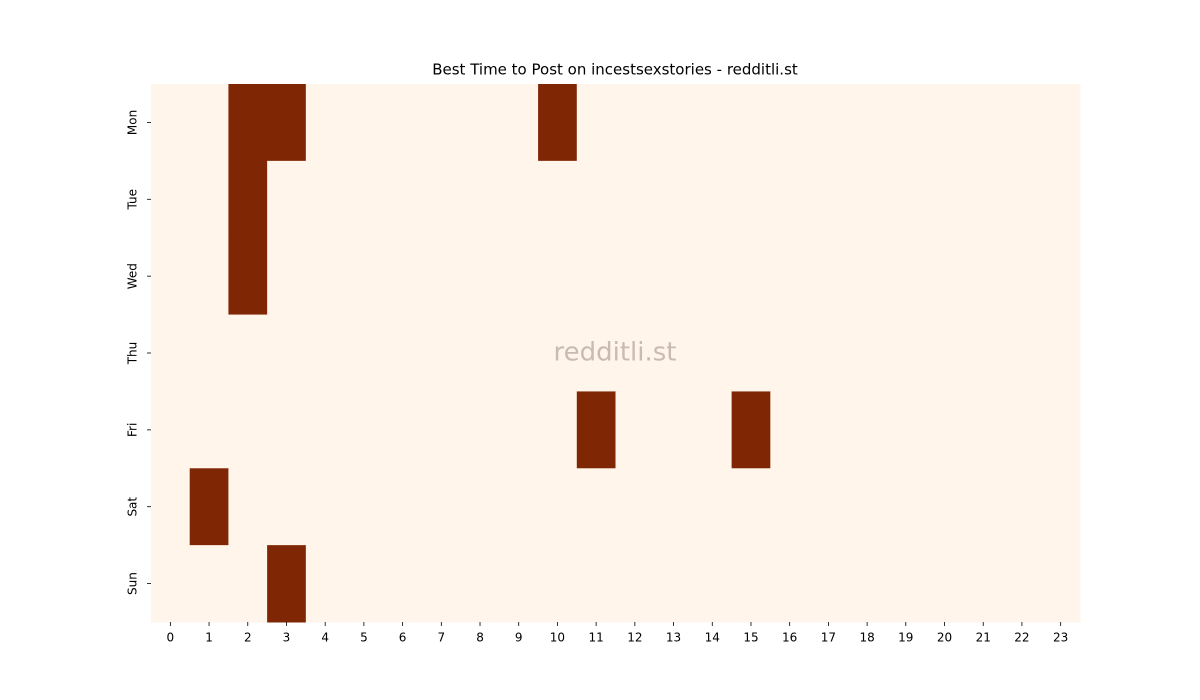  I want to click on x-tick-label: 0, so click(171, 638).